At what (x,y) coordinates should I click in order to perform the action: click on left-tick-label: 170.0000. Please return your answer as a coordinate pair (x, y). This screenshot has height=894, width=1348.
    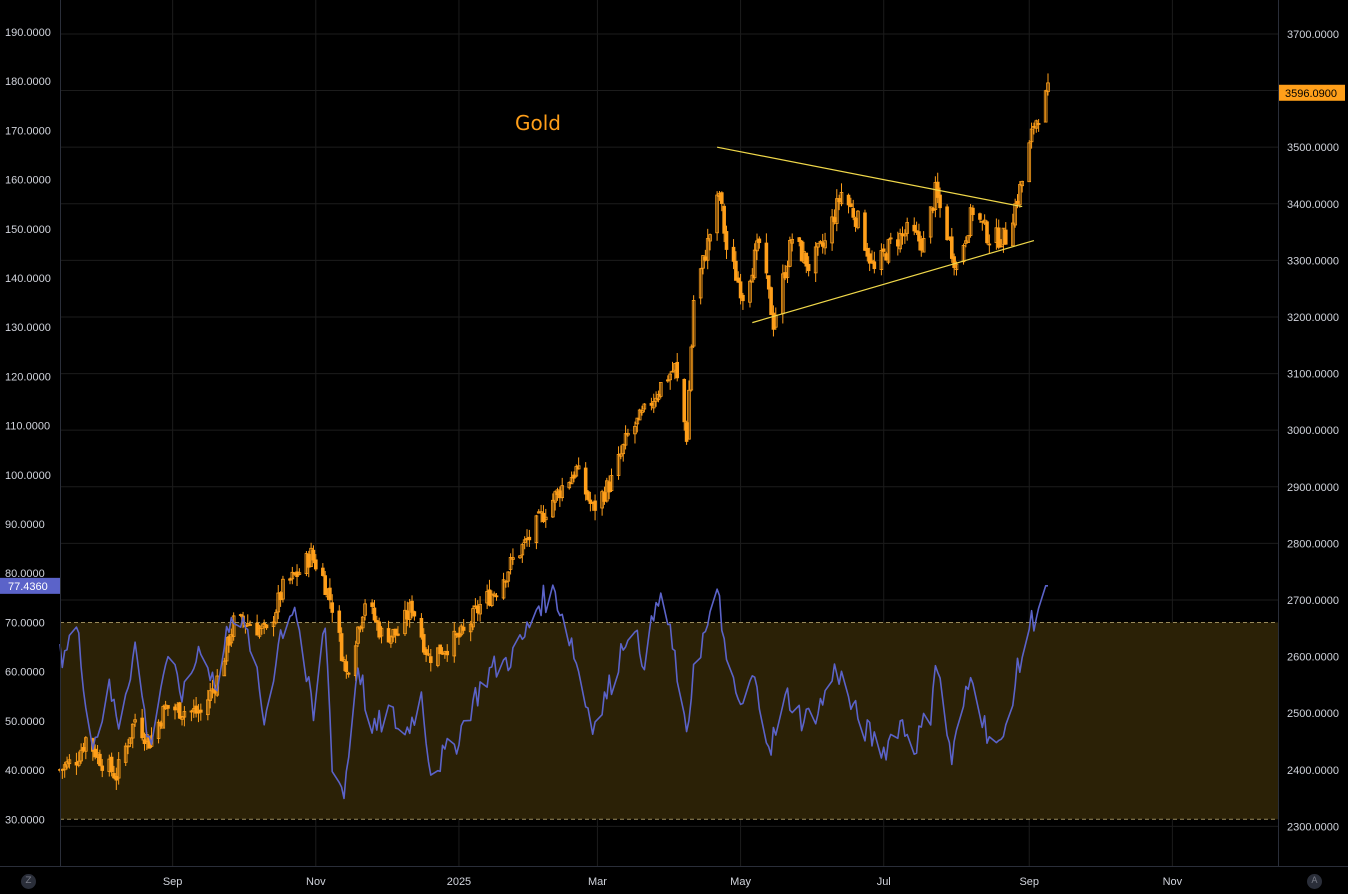
    Looking at the image, I should click on (28, 131).